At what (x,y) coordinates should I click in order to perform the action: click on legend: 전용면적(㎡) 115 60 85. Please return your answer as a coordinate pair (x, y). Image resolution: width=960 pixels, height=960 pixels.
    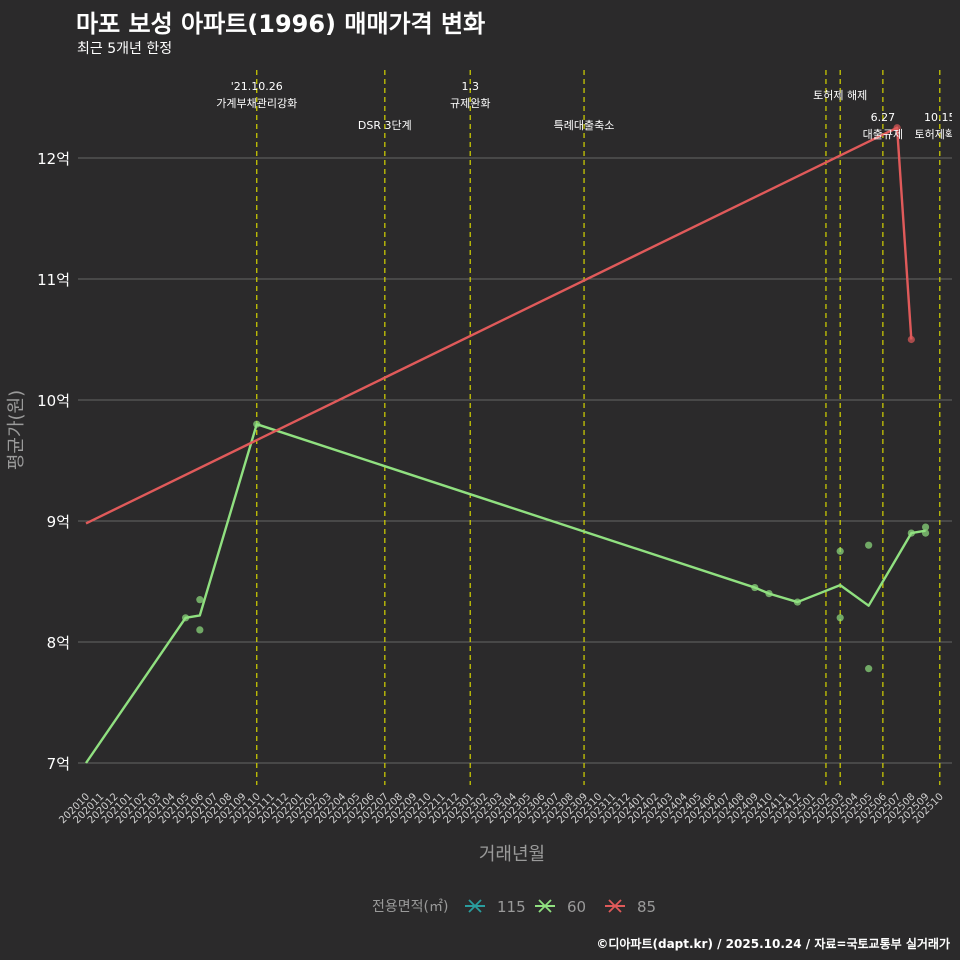
    Looking at the image, I should click on (514, 907).